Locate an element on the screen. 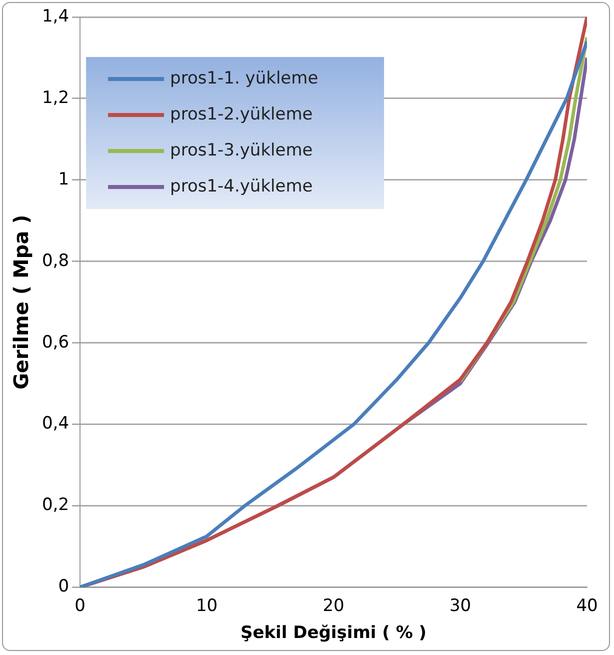 This screenshot has height=655, width=614. legend-label: pros1-3.yükleme is located at coordinates (241, 150).